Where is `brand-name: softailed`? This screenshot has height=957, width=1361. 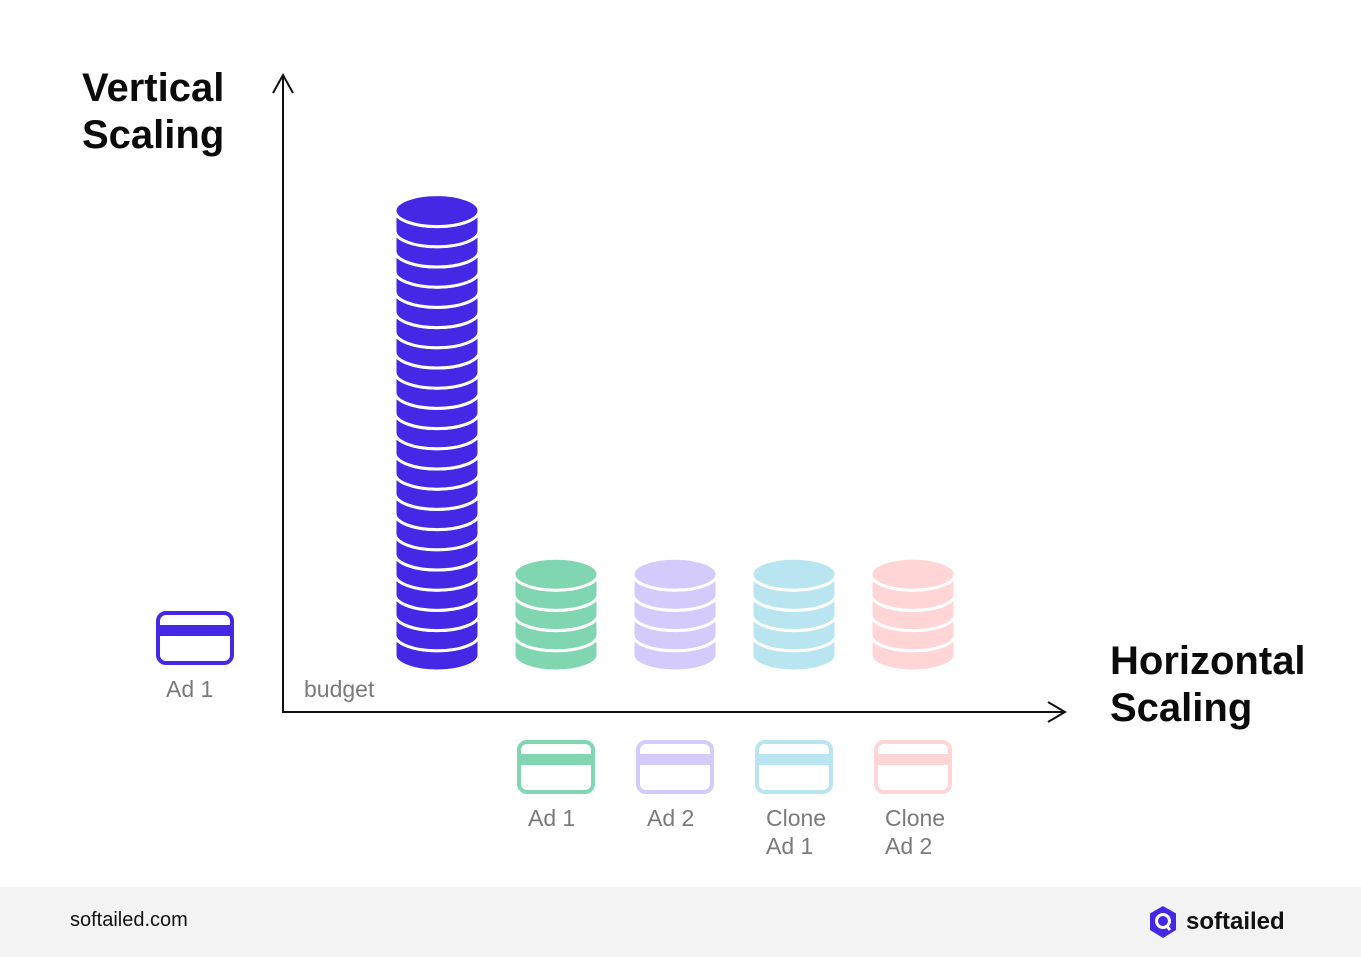 brand-name: softailed is located at coordinates (1235, 921).